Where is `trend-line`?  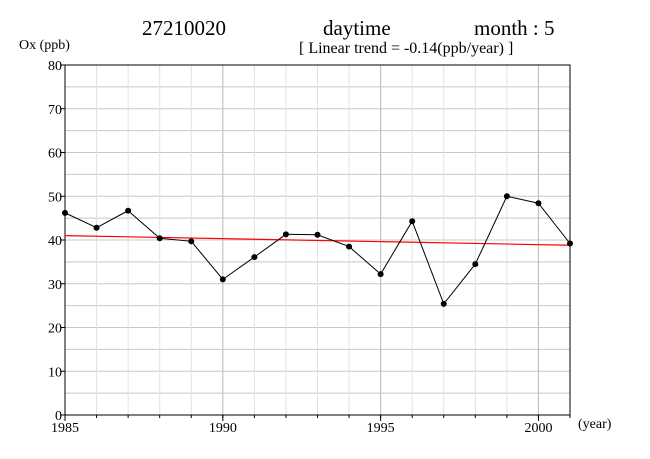 trend-line is located at coordinates (317, 240).